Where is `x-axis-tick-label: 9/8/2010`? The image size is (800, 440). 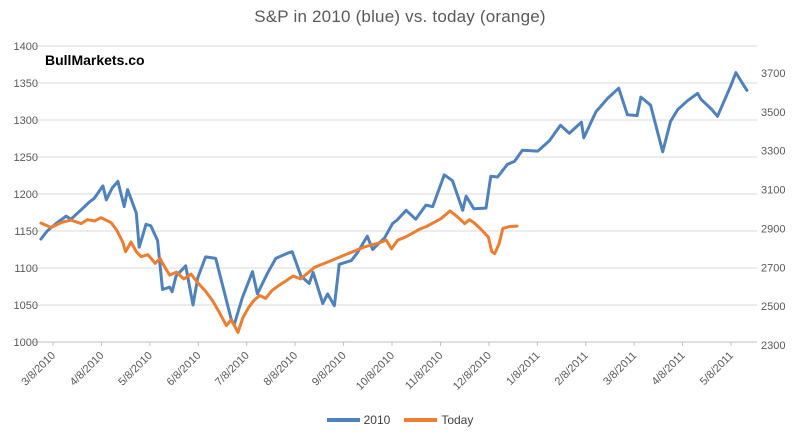 x-axis-tick-label: 9/8/2010 is located at coordinates (329, 369).